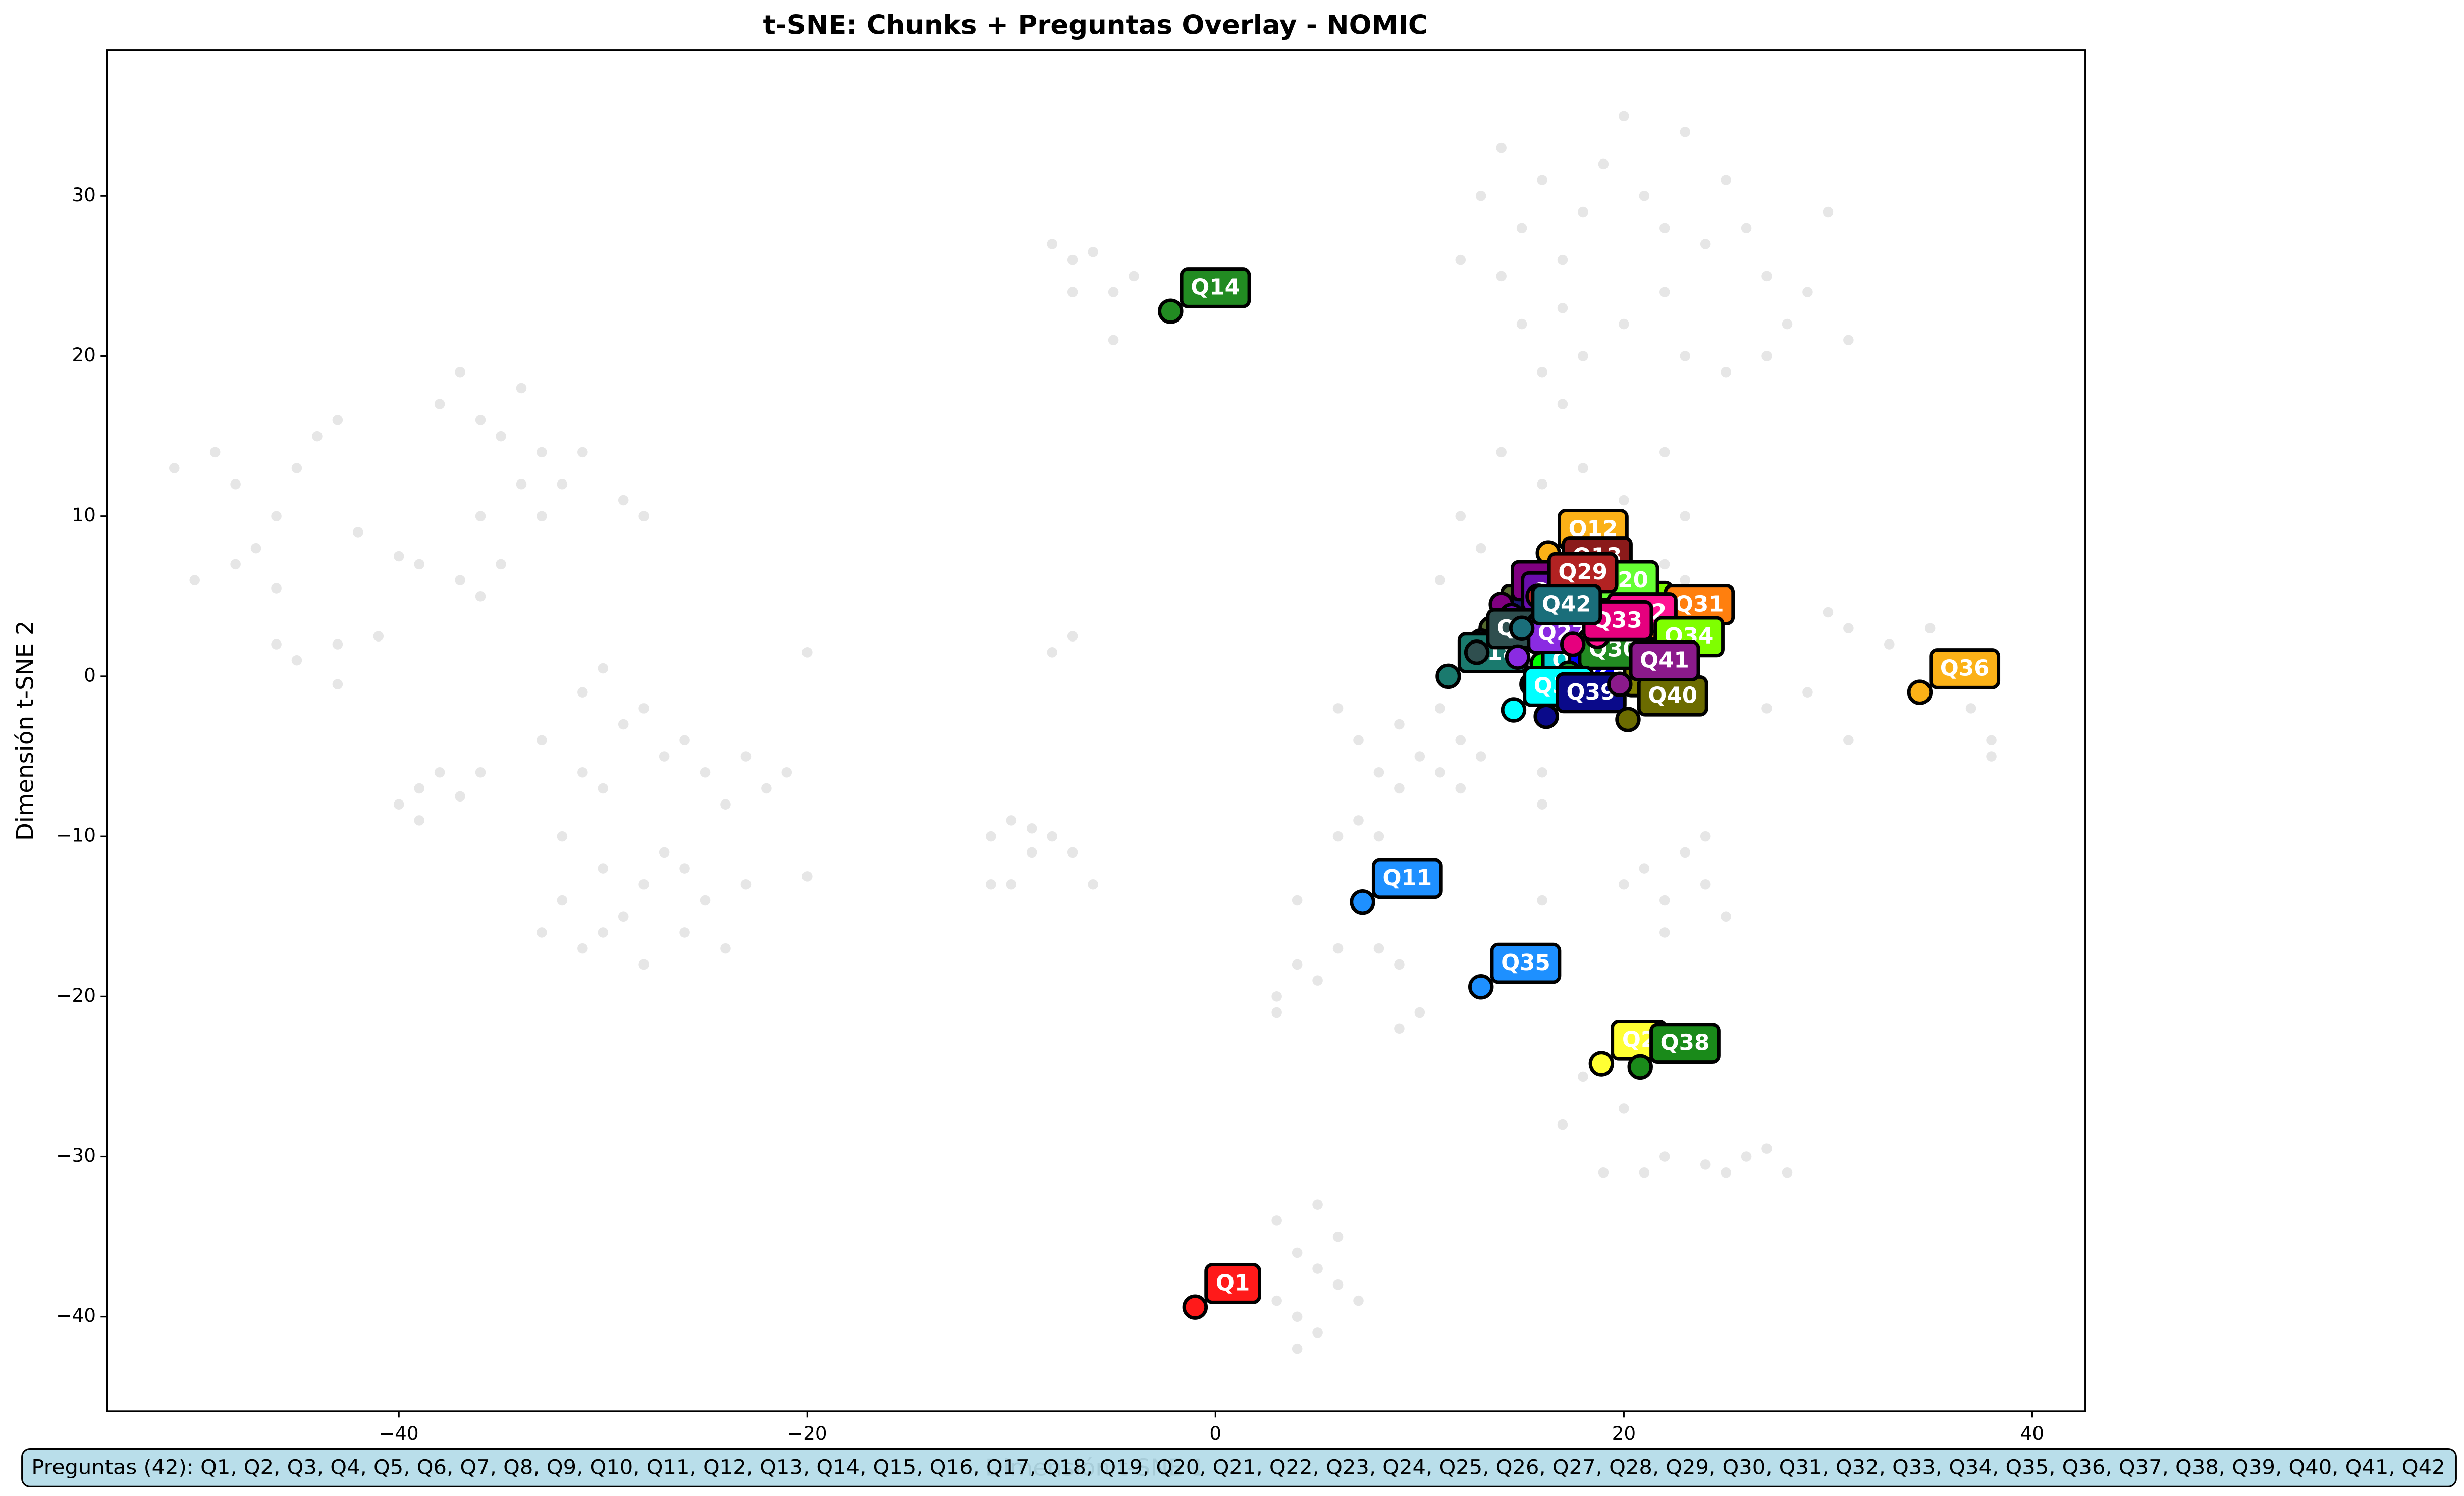 The height and width of the screenshot is (1496, 2464). Describe the element at coordinates (1407, 878) in the screenshot. I see `question-label: Q11` at that location.